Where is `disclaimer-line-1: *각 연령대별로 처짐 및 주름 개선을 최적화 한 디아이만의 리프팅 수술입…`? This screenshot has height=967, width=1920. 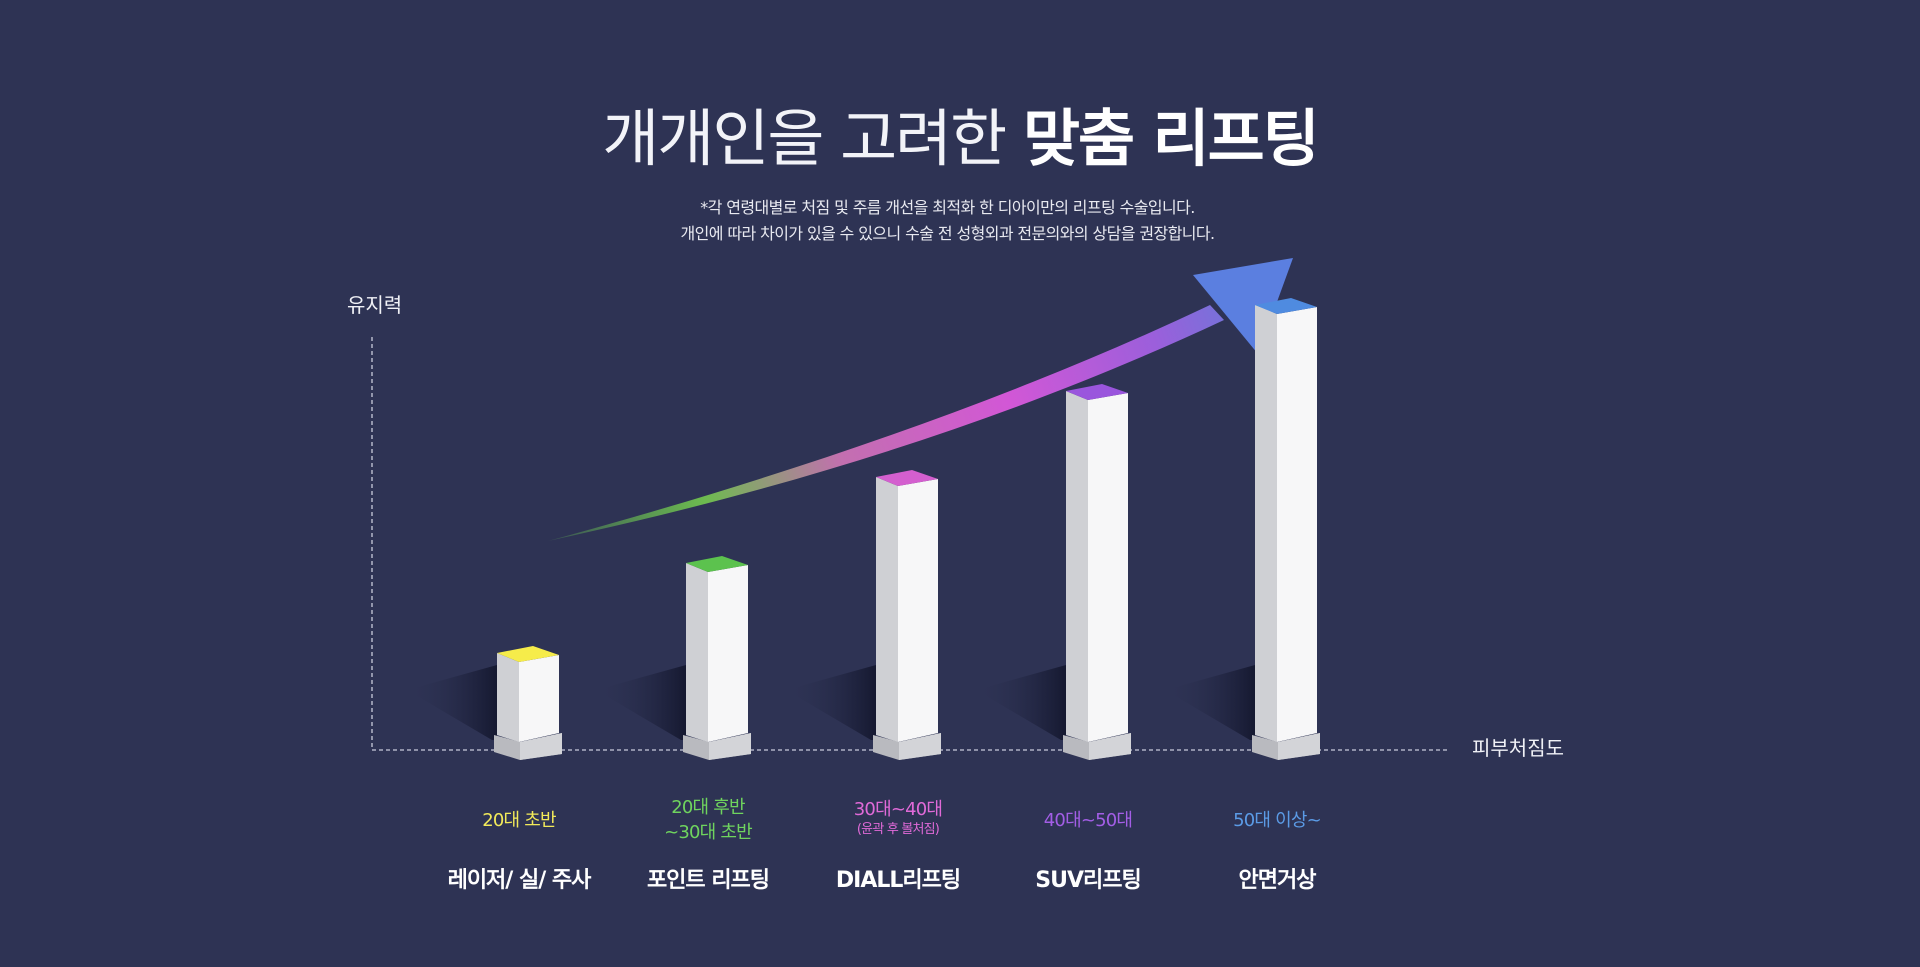
disclaimer-line-1: *각 연령대별로 처짐 및 주름 개선을 최적화 한 디아이만의 리프팅 수술입… is located at coordinates (947, 207).